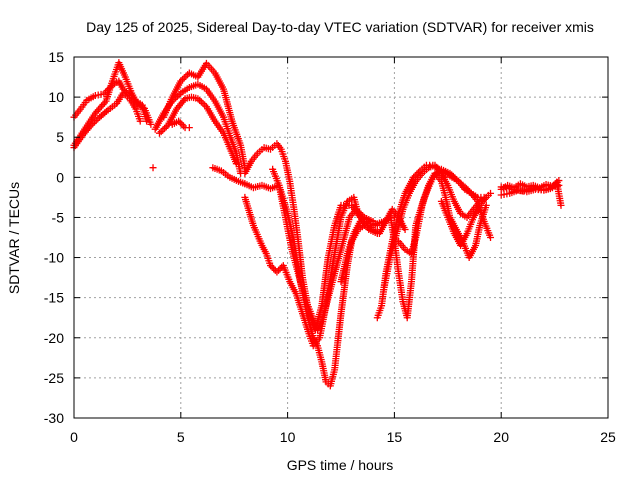 The height and width of the screenshot is (480, 640). Describe the element at coordinates (58, 217) in the screenshot. I see `y-tick-label: -5` at that location.